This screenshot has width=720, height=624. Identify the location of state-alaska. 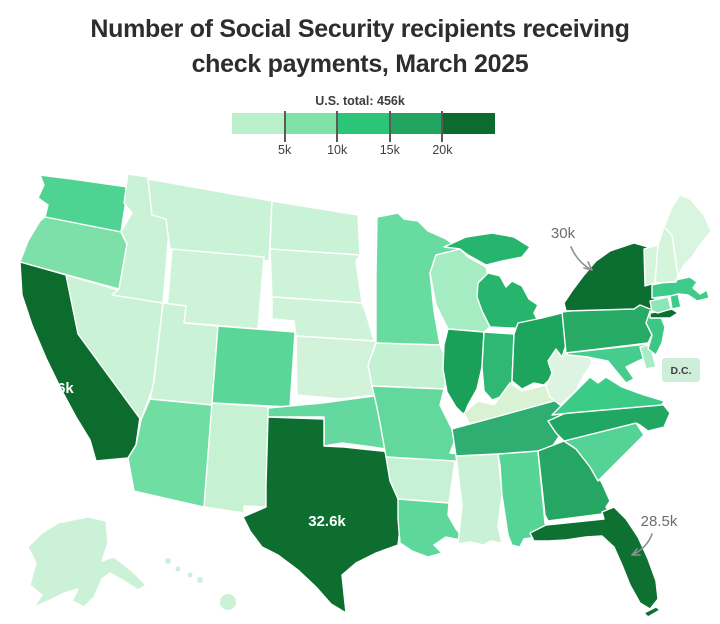
(87, 562).